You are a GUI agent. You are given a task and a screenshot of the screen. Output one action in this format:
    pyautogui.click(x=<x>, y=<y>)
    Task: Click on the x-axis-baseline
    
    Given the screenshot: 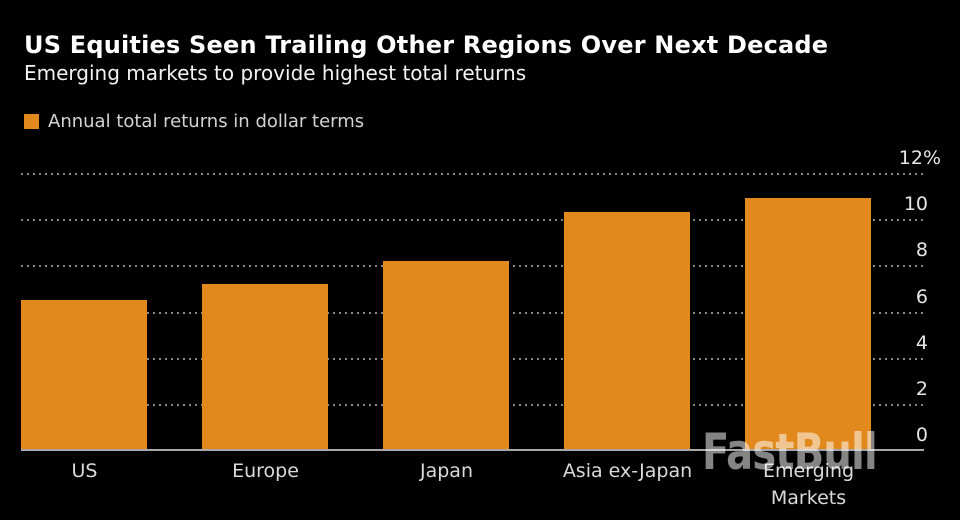 What is the action you would take?
    pyautogui.click(x=472, y=450)
    